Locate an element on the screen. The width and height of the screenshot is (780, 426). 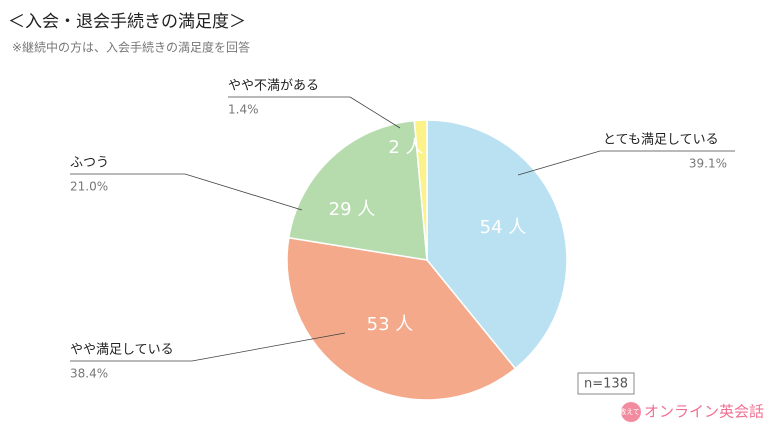
legend-label: ふつう is located at coordinates (89, 163).